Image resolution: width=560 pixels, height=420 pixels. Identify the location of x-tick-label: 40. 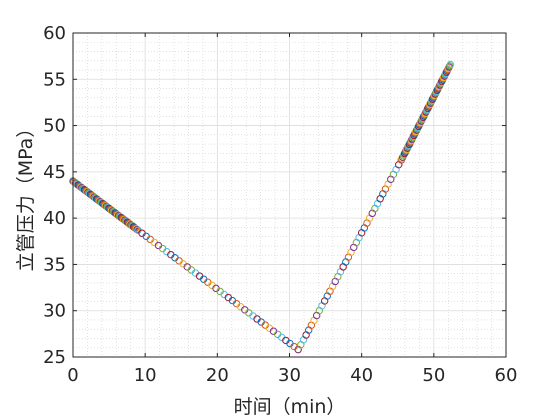
(361, 375).